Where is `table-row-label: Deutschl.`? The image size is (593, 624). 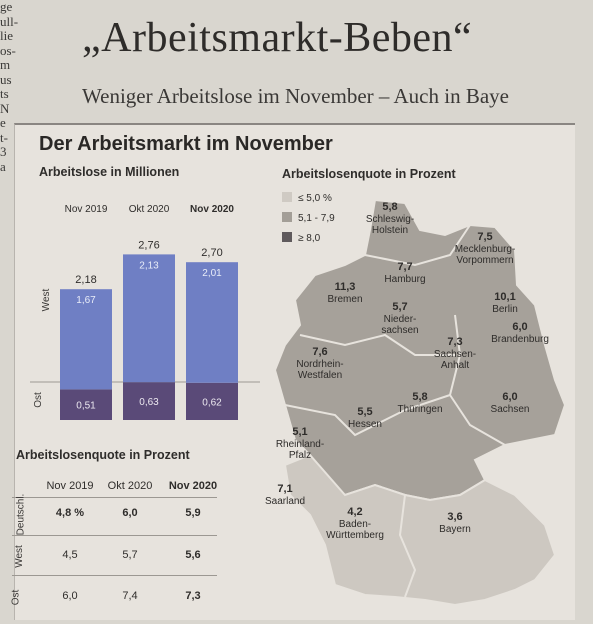
table-row-label: Deutschl. is located at coordinates (21, 514).